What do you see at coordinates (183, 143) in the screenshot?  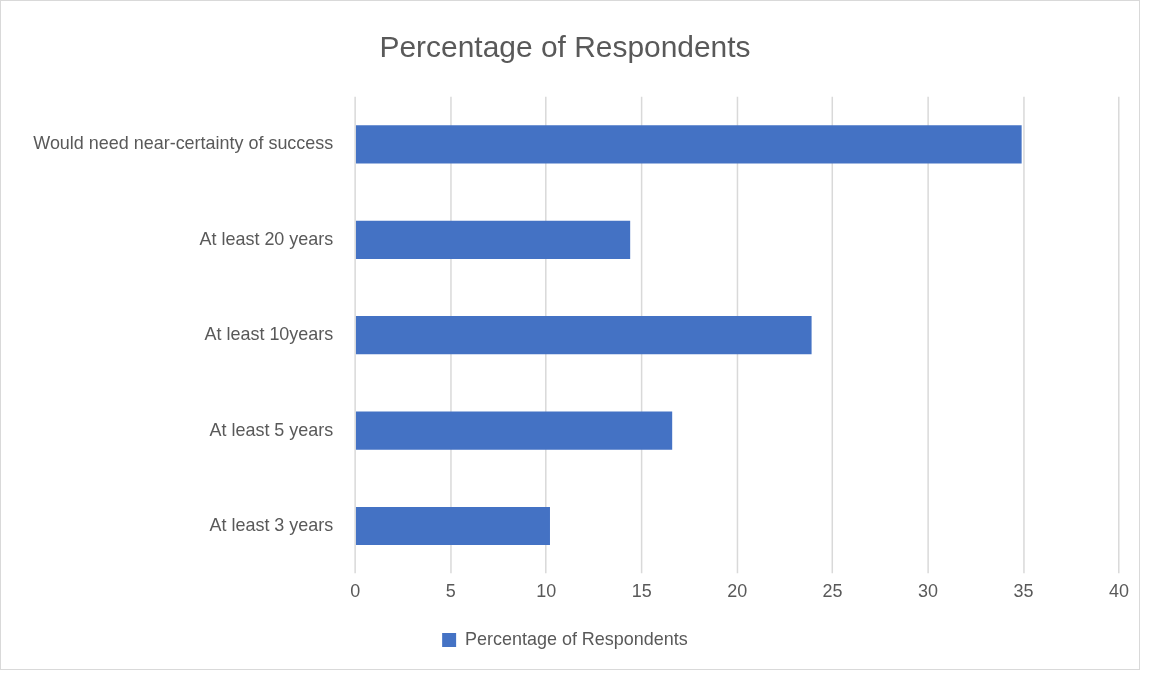 I see `y-tick-label: Would need near-certainty of success` at bounding box center [183, 143].